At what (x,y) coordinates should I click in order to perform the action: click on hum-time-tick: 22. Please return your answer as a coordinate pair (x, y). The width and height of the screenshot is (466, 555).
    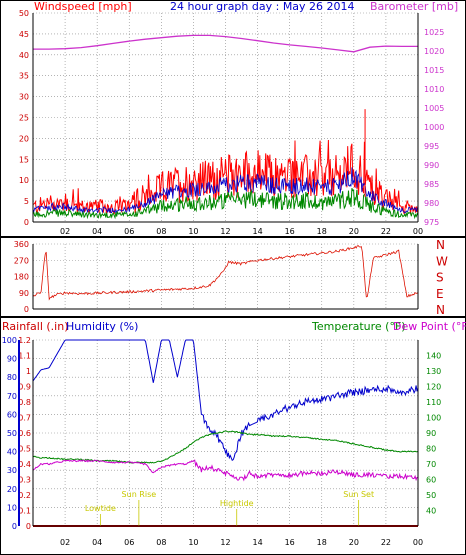
    Looking at the image, I should click on (386, 542).